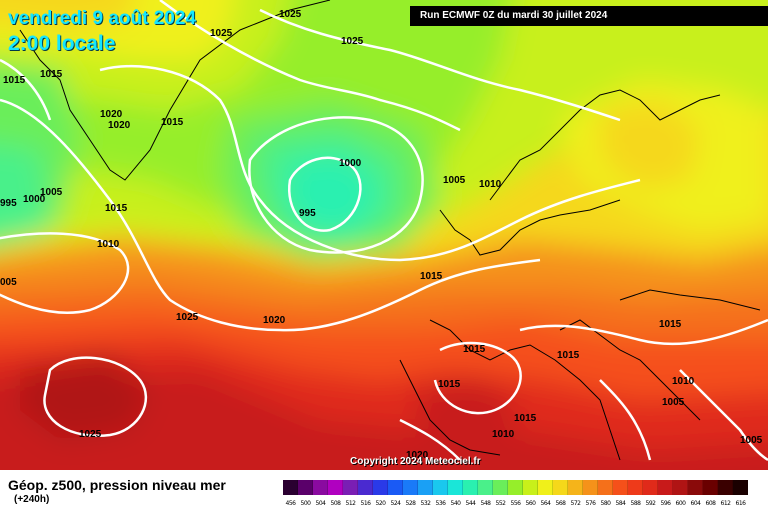 Image resolution: width=768 pixels, height=512 pixels. Describe the element at coordinates (485, 503) in the screenshot. I see `scale-label: 548` at that location.